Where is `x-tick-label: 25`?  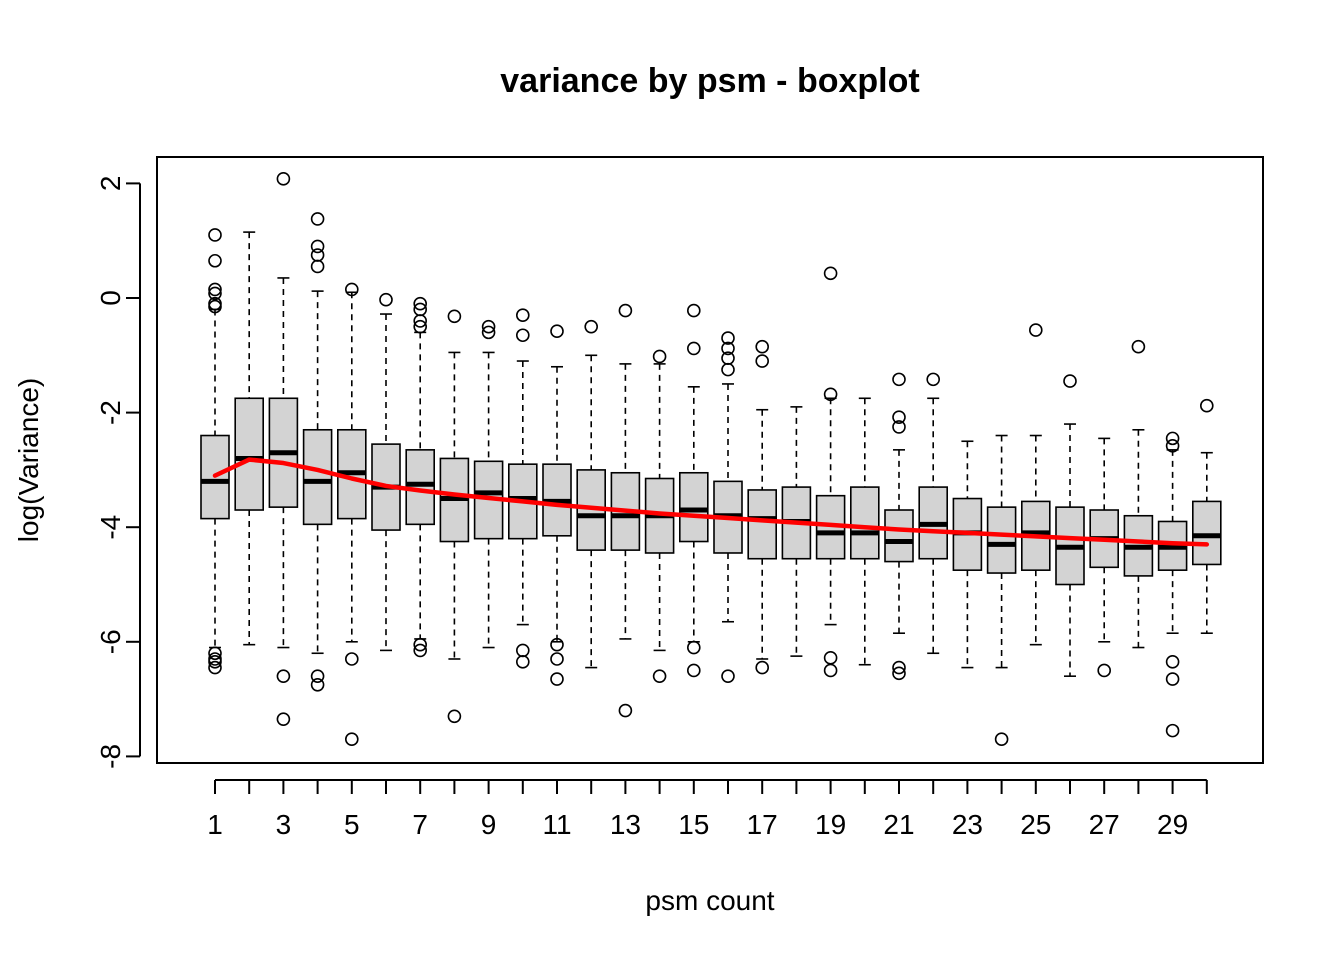 x-tick-label: 25 is located at coordinates (1035, 824).